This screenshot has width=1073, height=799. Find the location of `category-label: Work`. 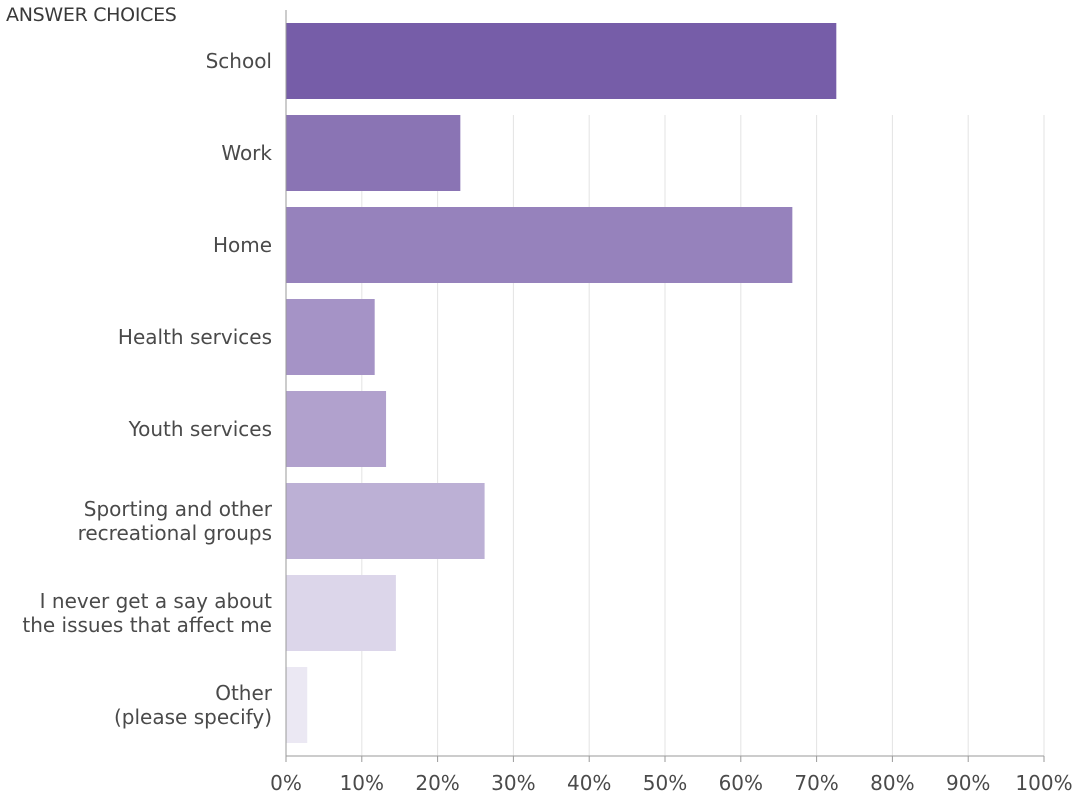

category-label: Work is located at coordinates (246, 153).